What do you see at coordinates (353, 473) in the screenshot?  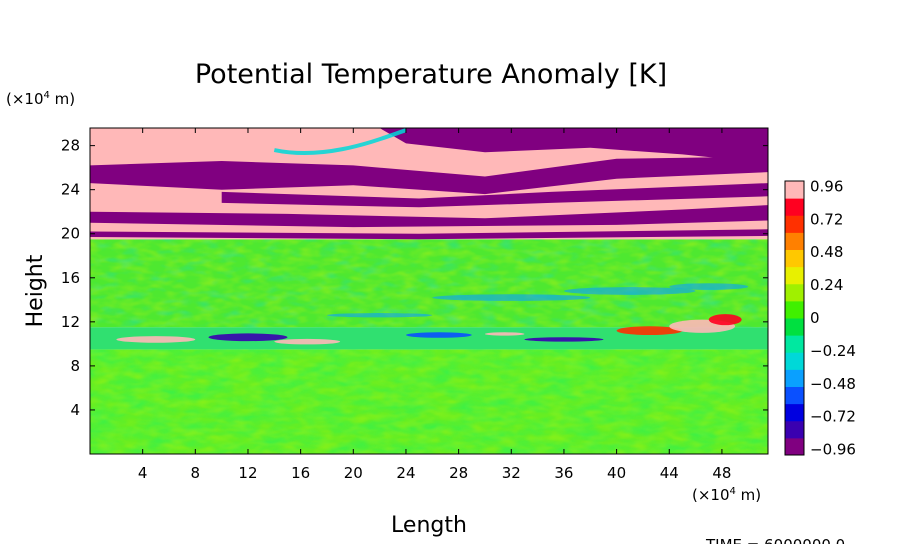 I see `x-tick-label: 20` at bounding box center [353, 473].